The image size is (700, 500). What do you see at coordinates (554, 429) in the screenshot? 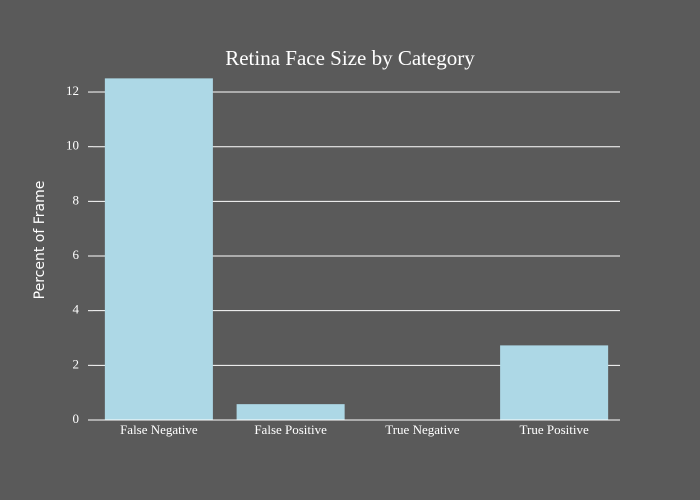
I see `x-tick-label: True Positive` at bounding box center [554, 429].